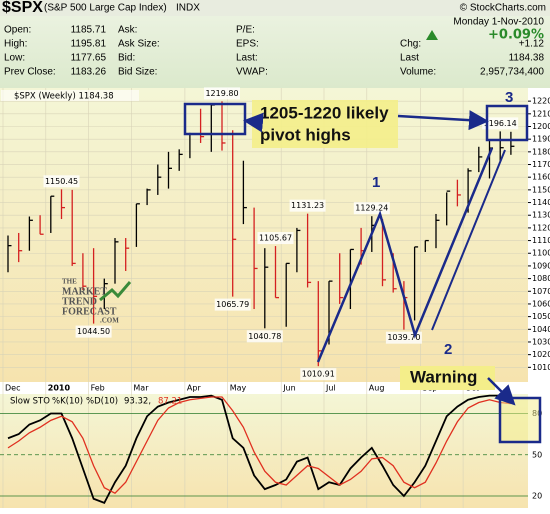 This screenshot has height=514, width=550. I want to click on value-label: 1131.23, so click(307, 205).